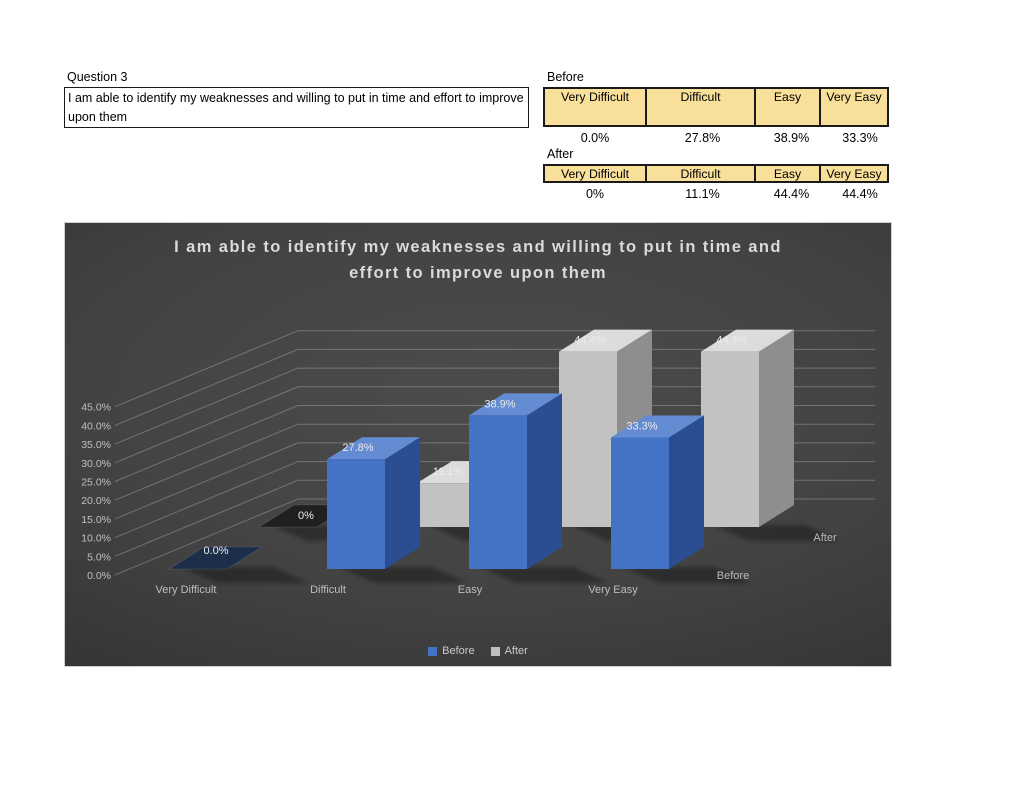 This screenshot has width=1024, height=791. What do you see at coordinates (448, 472) in the screenshot?
I see `svg-text: 11.1%` at bounding box center [448, 472].